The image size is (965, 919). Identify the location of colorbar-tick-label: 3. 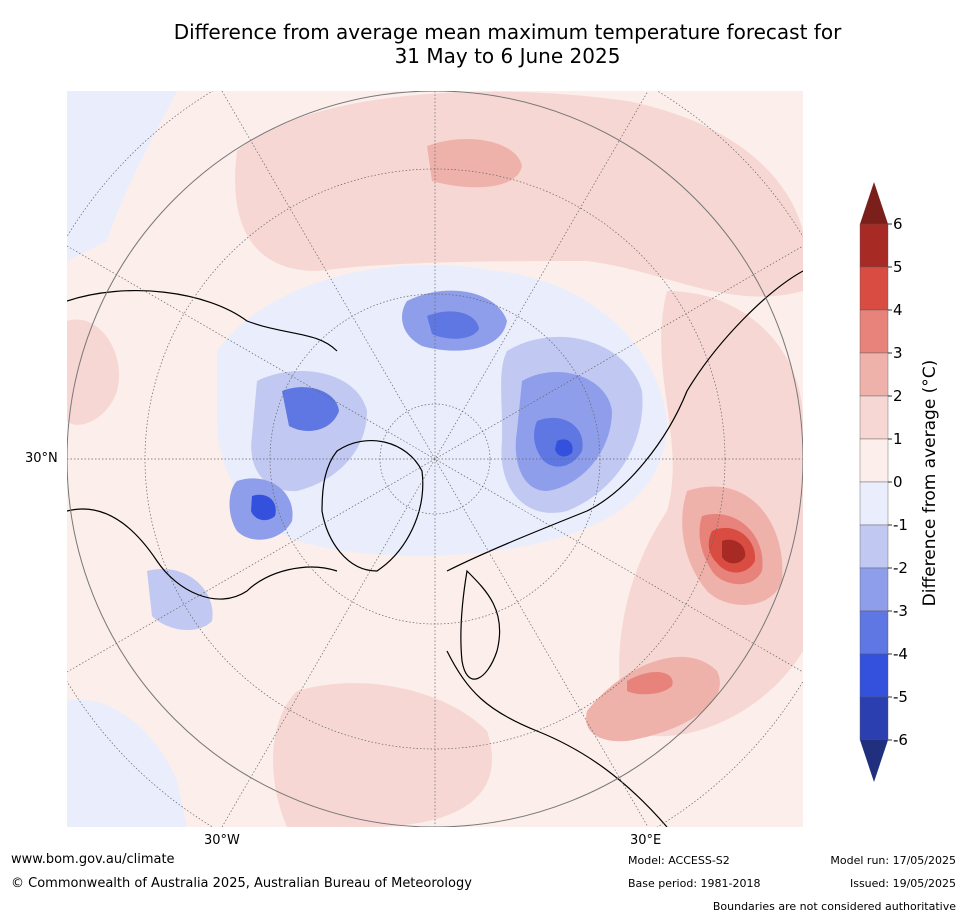
(898, 353).